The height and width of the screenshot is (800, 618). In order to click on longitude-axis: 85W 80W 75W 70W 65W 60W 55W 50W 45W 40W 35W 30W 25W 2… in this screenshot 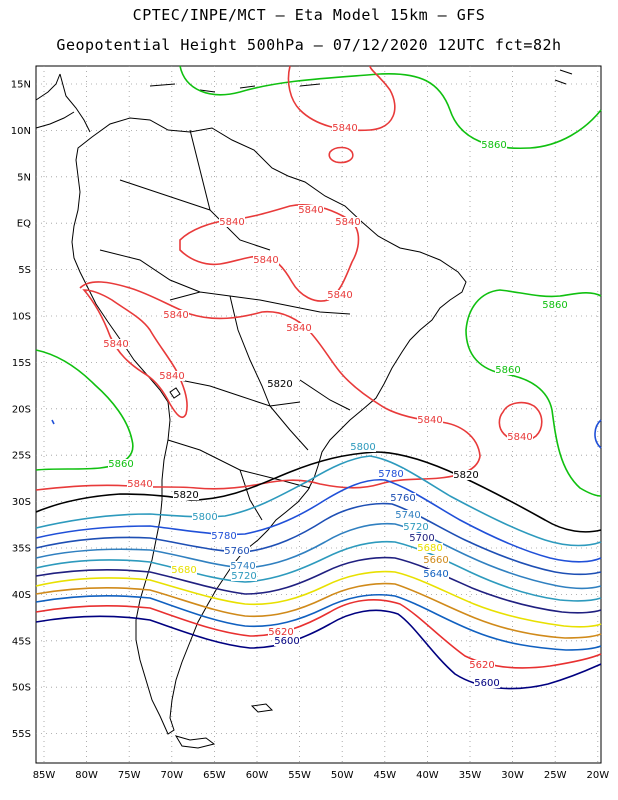, I will do `click(321, 775)`.